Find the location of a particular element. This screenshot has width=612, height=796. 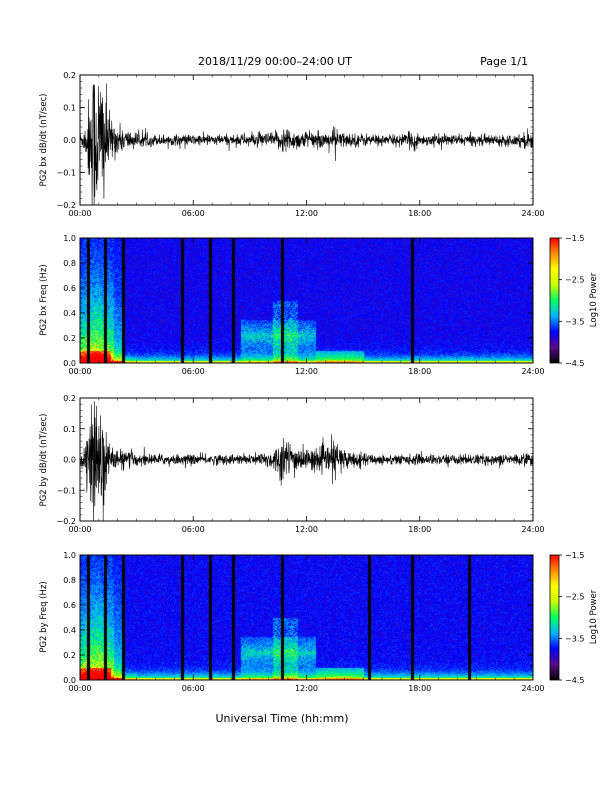

by-spectrogram-ylabel: PG2 by Freq (Hz) is located at coordinates (44, 616).